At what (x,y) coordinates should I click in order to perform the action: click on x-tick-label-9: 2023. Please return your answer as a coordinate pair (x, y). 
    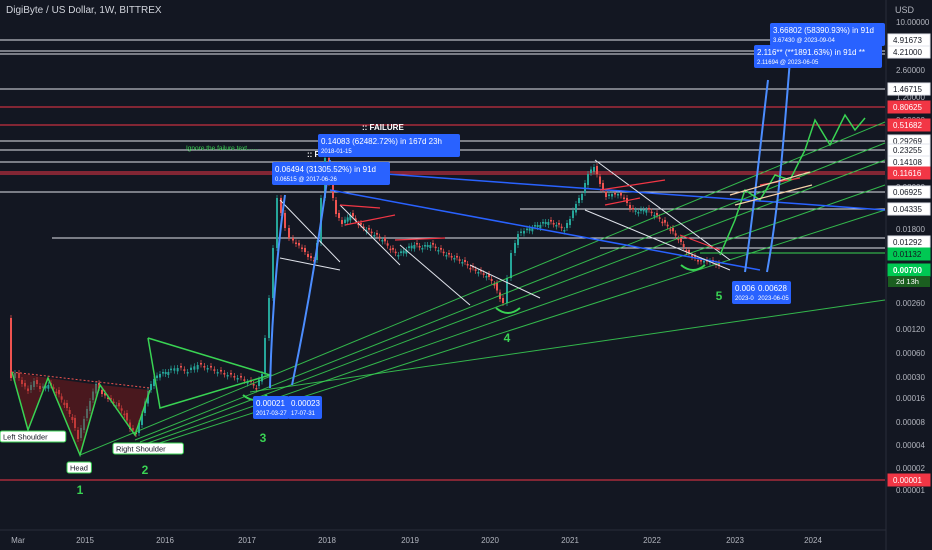
    Looking at the image, I should click on (735, 540).